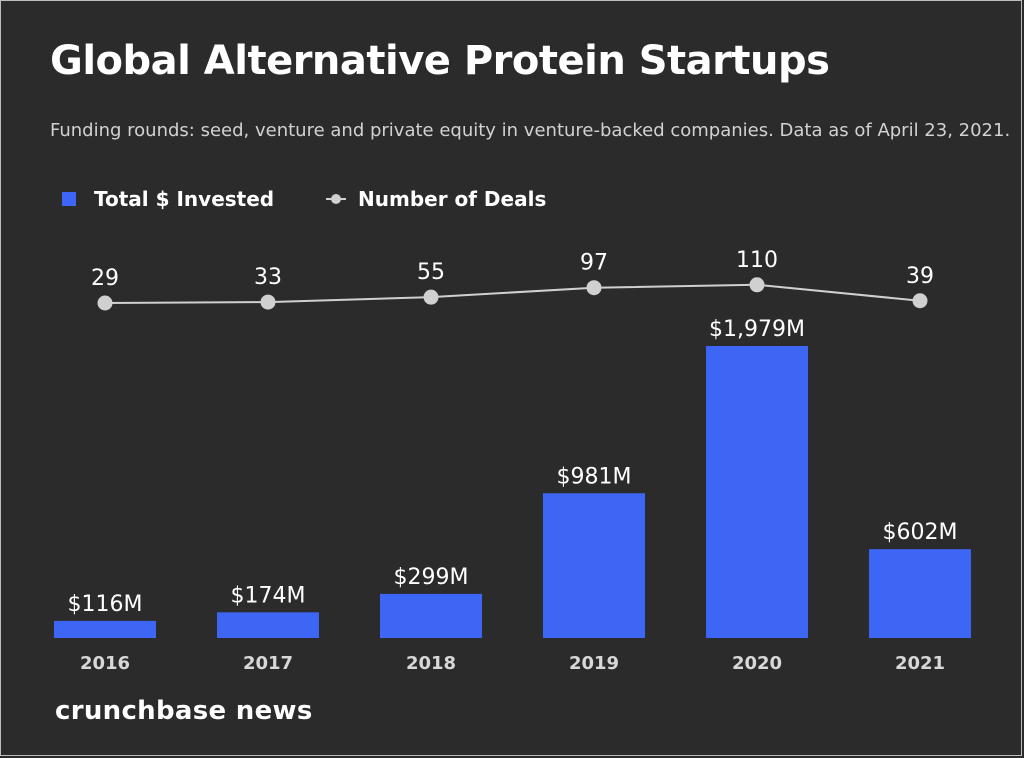 Image resolution: width=1024 pixels, height=758 pixels. Describe the element at coordinates (757, 329) in the screenshot. I see `bar-value-label: $1,979M` at that location.